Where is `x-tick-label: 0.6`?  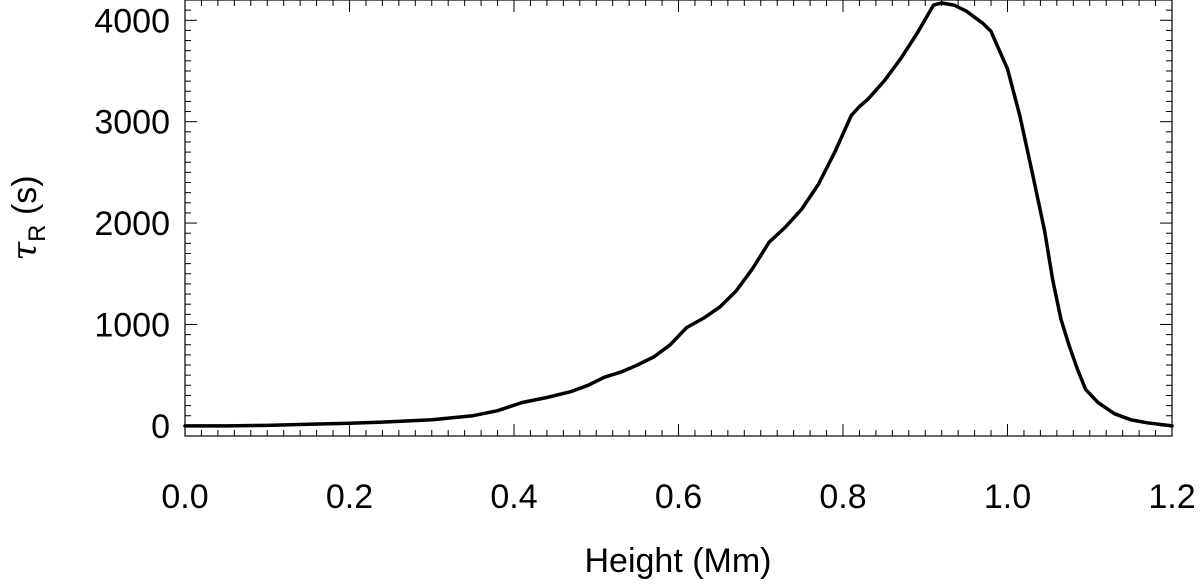 x-tick-label: 0.6 is located at coordinates (678, 497).